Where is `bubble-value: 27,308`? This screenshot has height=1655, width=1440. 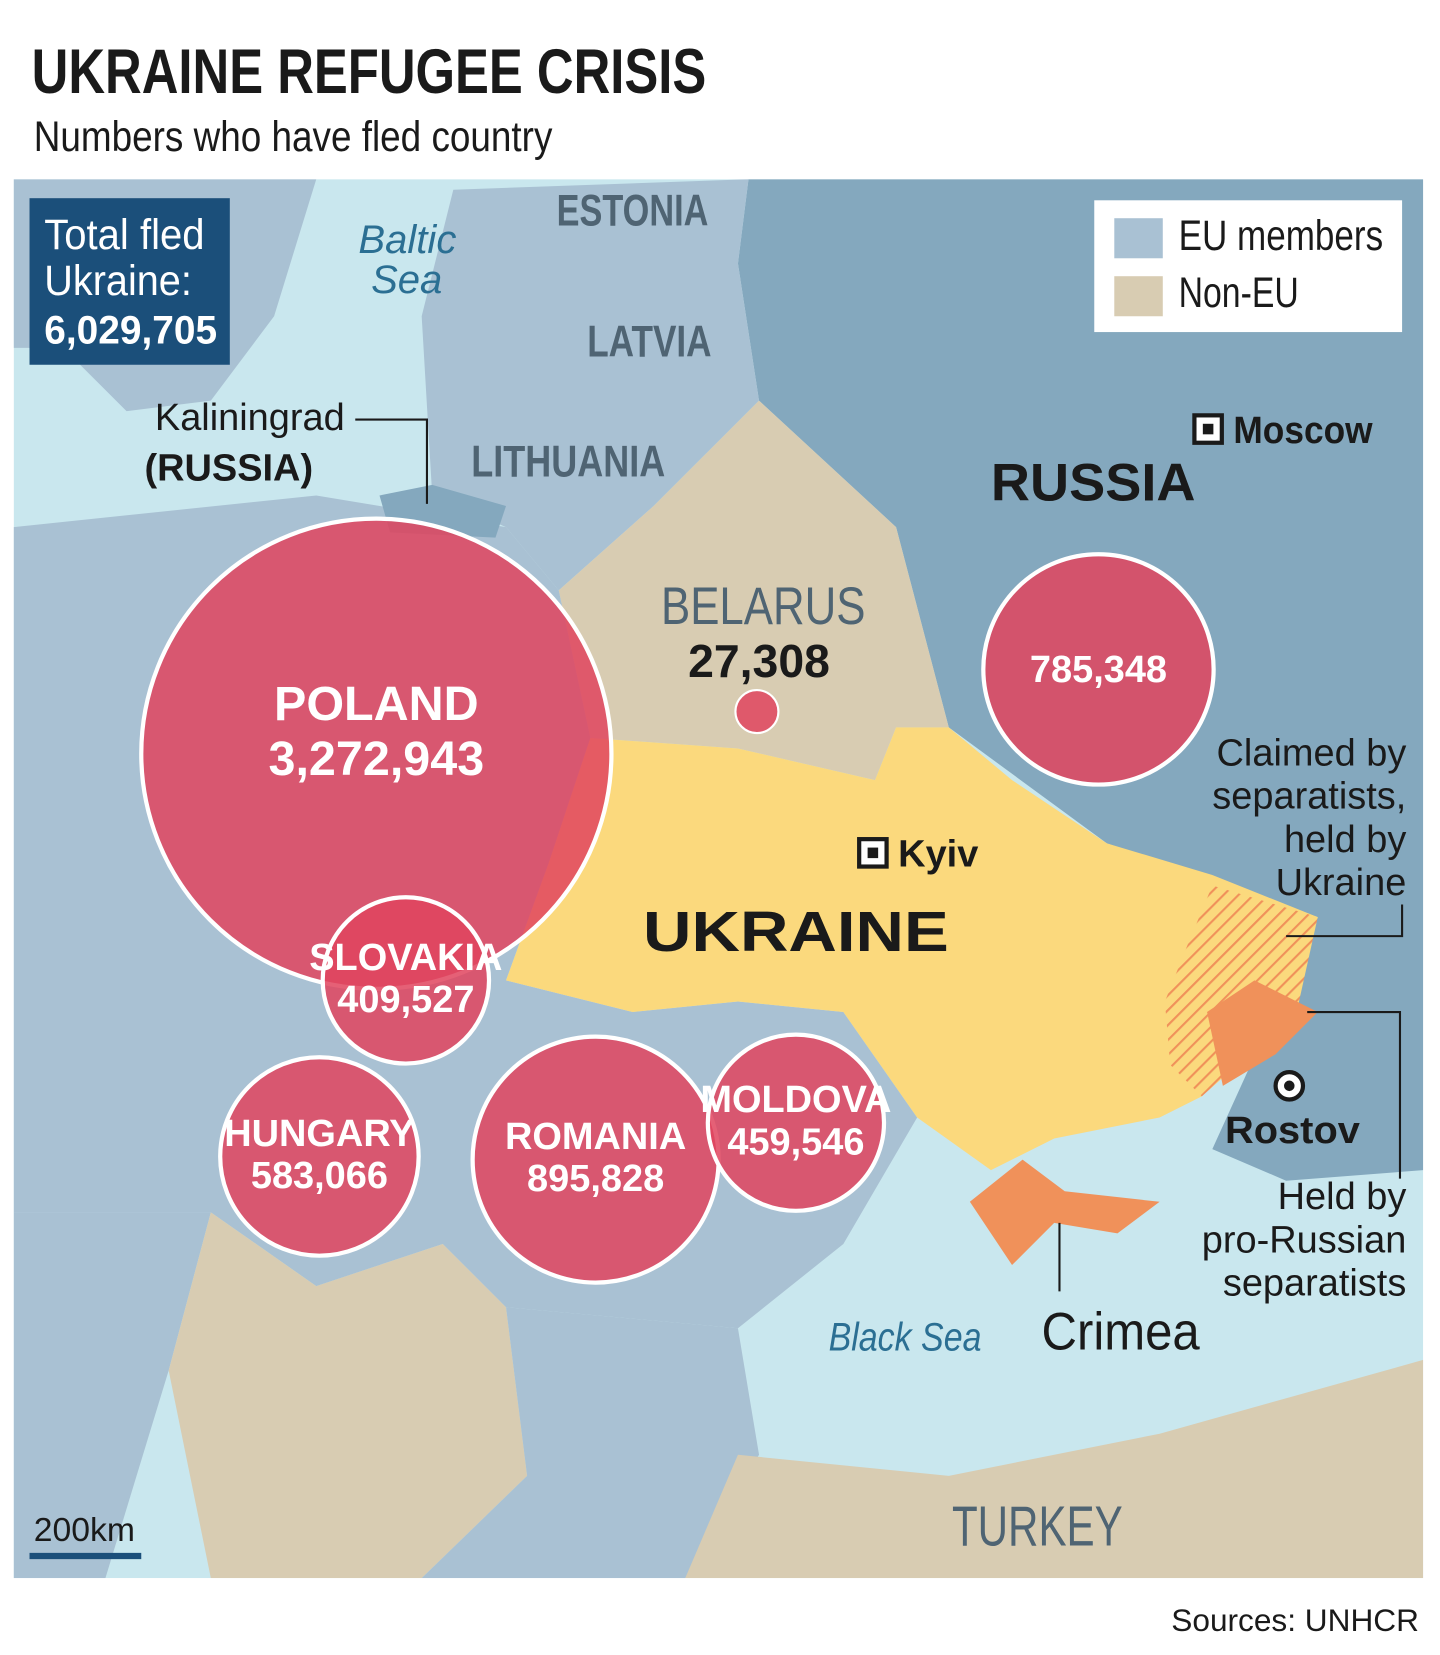 bubble-value: 27,308 is located at coordinates (759, 661).